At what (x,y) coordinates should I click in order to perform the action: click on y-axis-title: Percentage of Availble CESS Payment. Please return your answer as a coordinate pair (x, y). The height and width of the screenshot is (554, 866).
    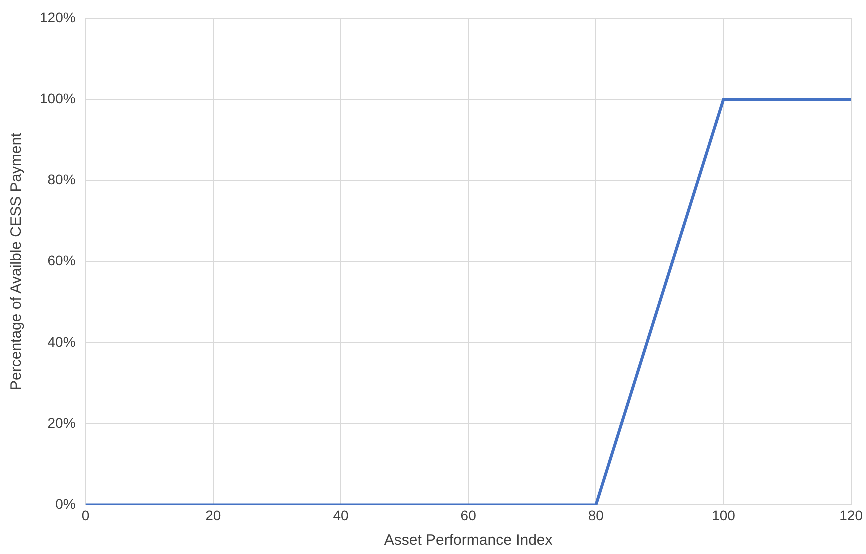
    Looking at the image, I should click on (17, 261).